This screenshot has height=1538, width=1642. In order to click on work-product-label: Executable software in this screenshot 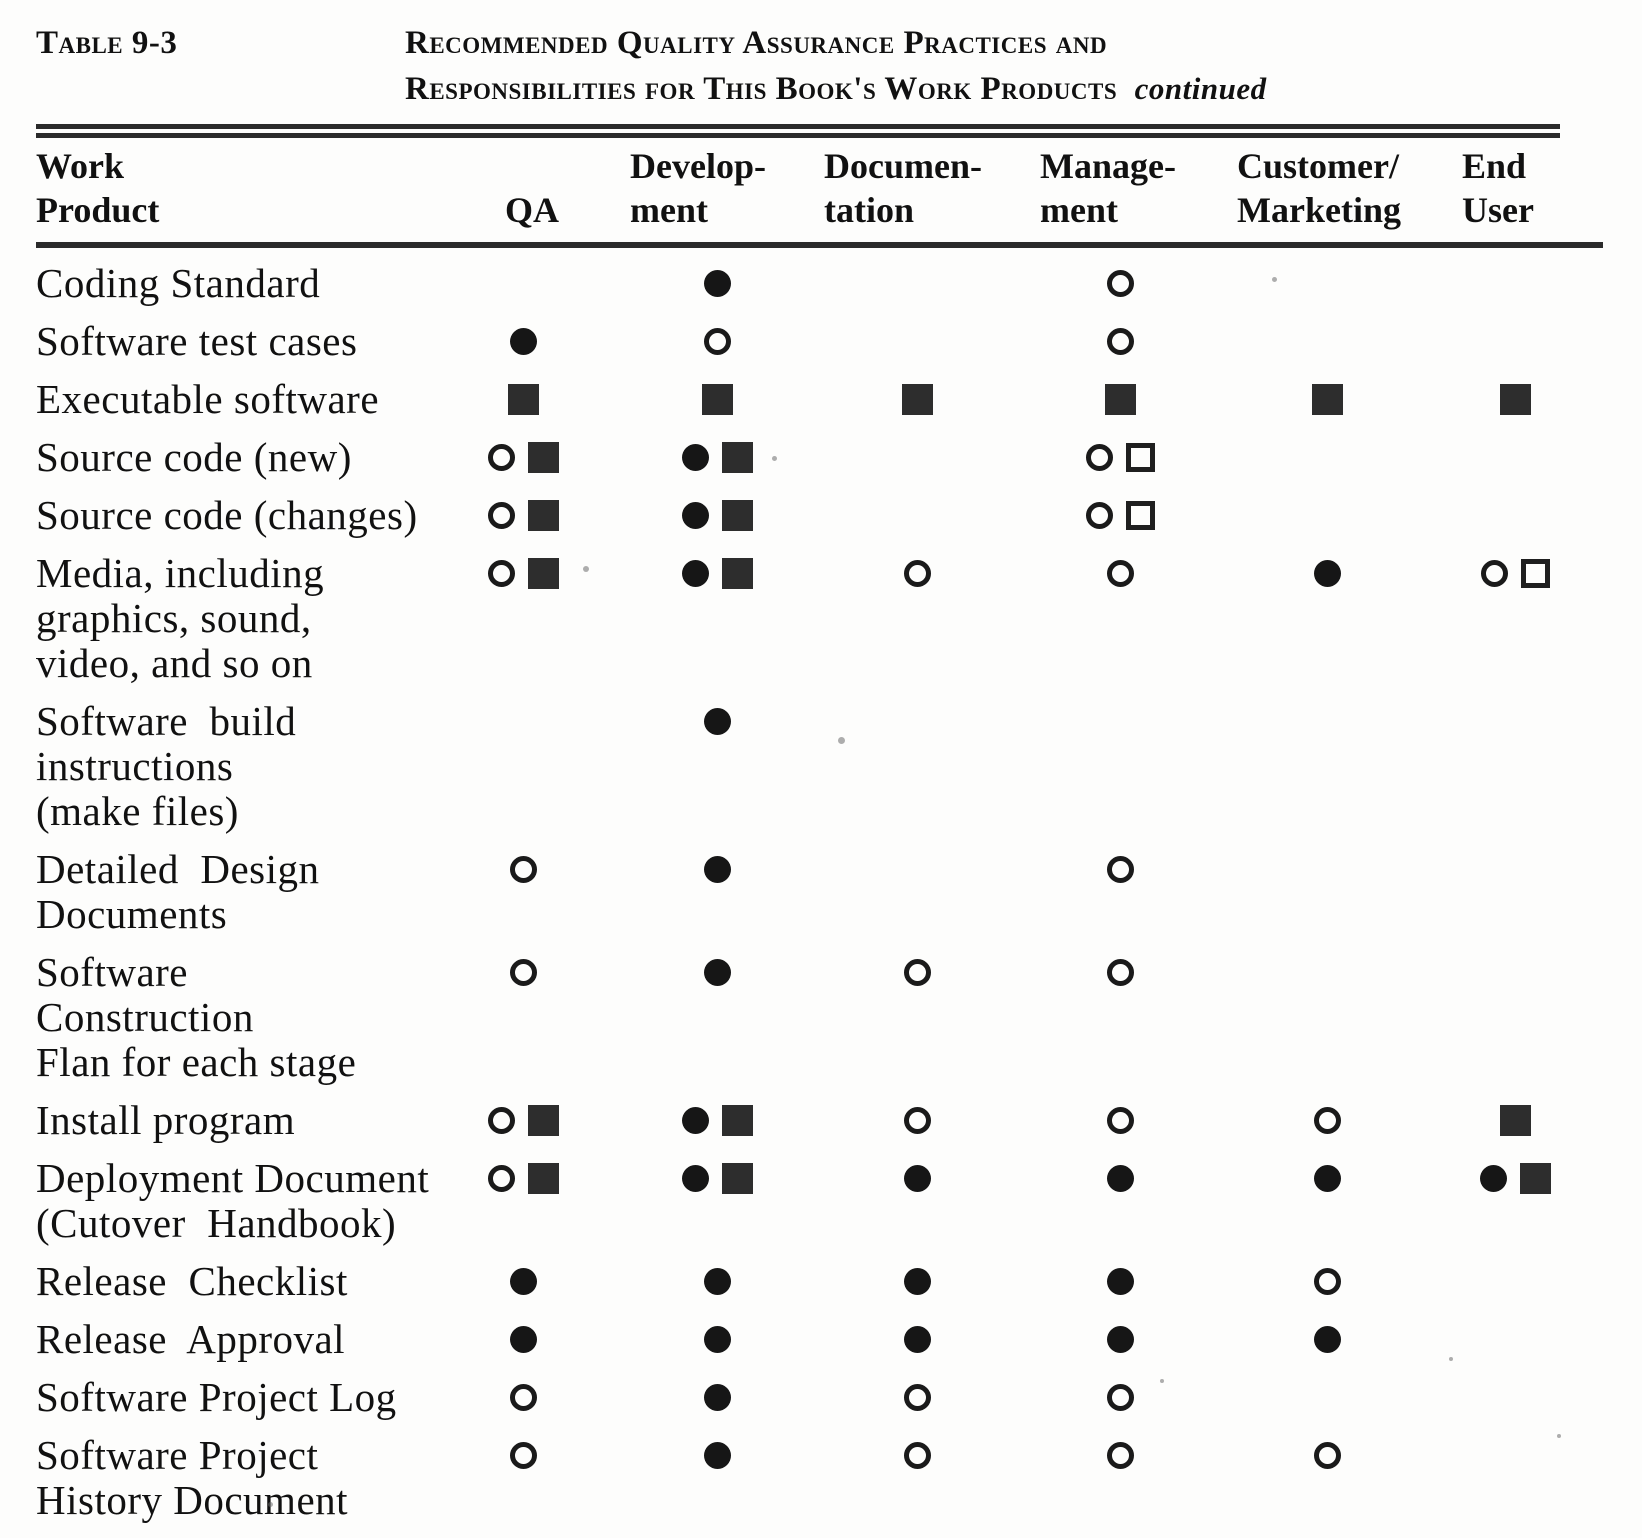, I will do `click(208, 399)`.